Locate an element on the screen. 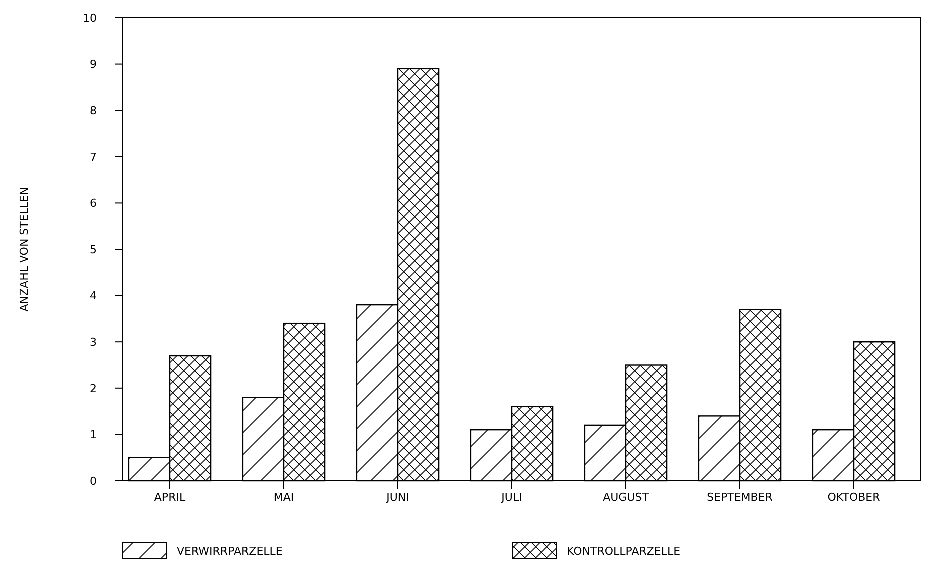 The height and width of the screenshot is (581, 935). x-tick-label: MAI is located at coordinates (284, 497).